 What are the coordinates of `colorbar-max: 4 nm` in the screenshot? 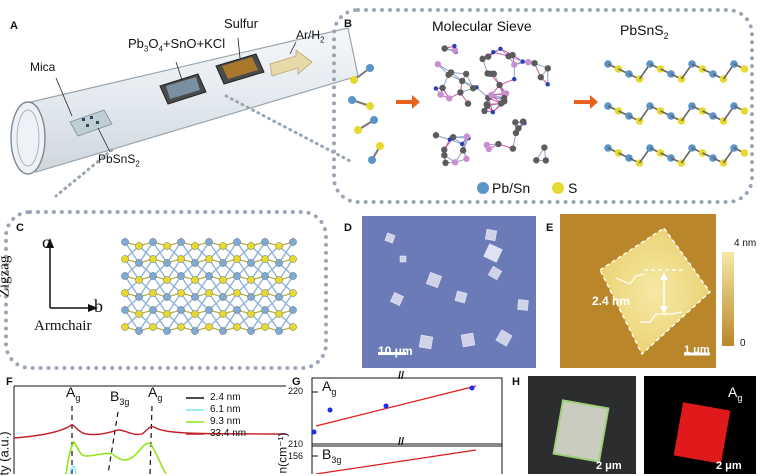 It's located at (745, 243).